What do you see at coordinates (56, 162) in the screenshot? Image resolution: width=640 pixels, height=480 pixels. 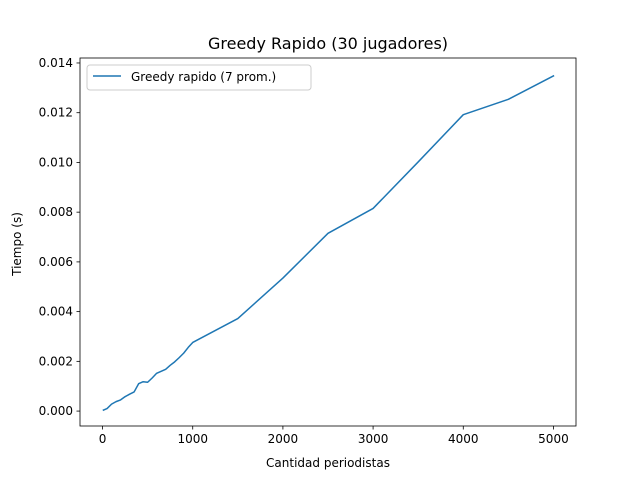 I see `y-tick-label: 0.010` at bounding box center [56, 162].